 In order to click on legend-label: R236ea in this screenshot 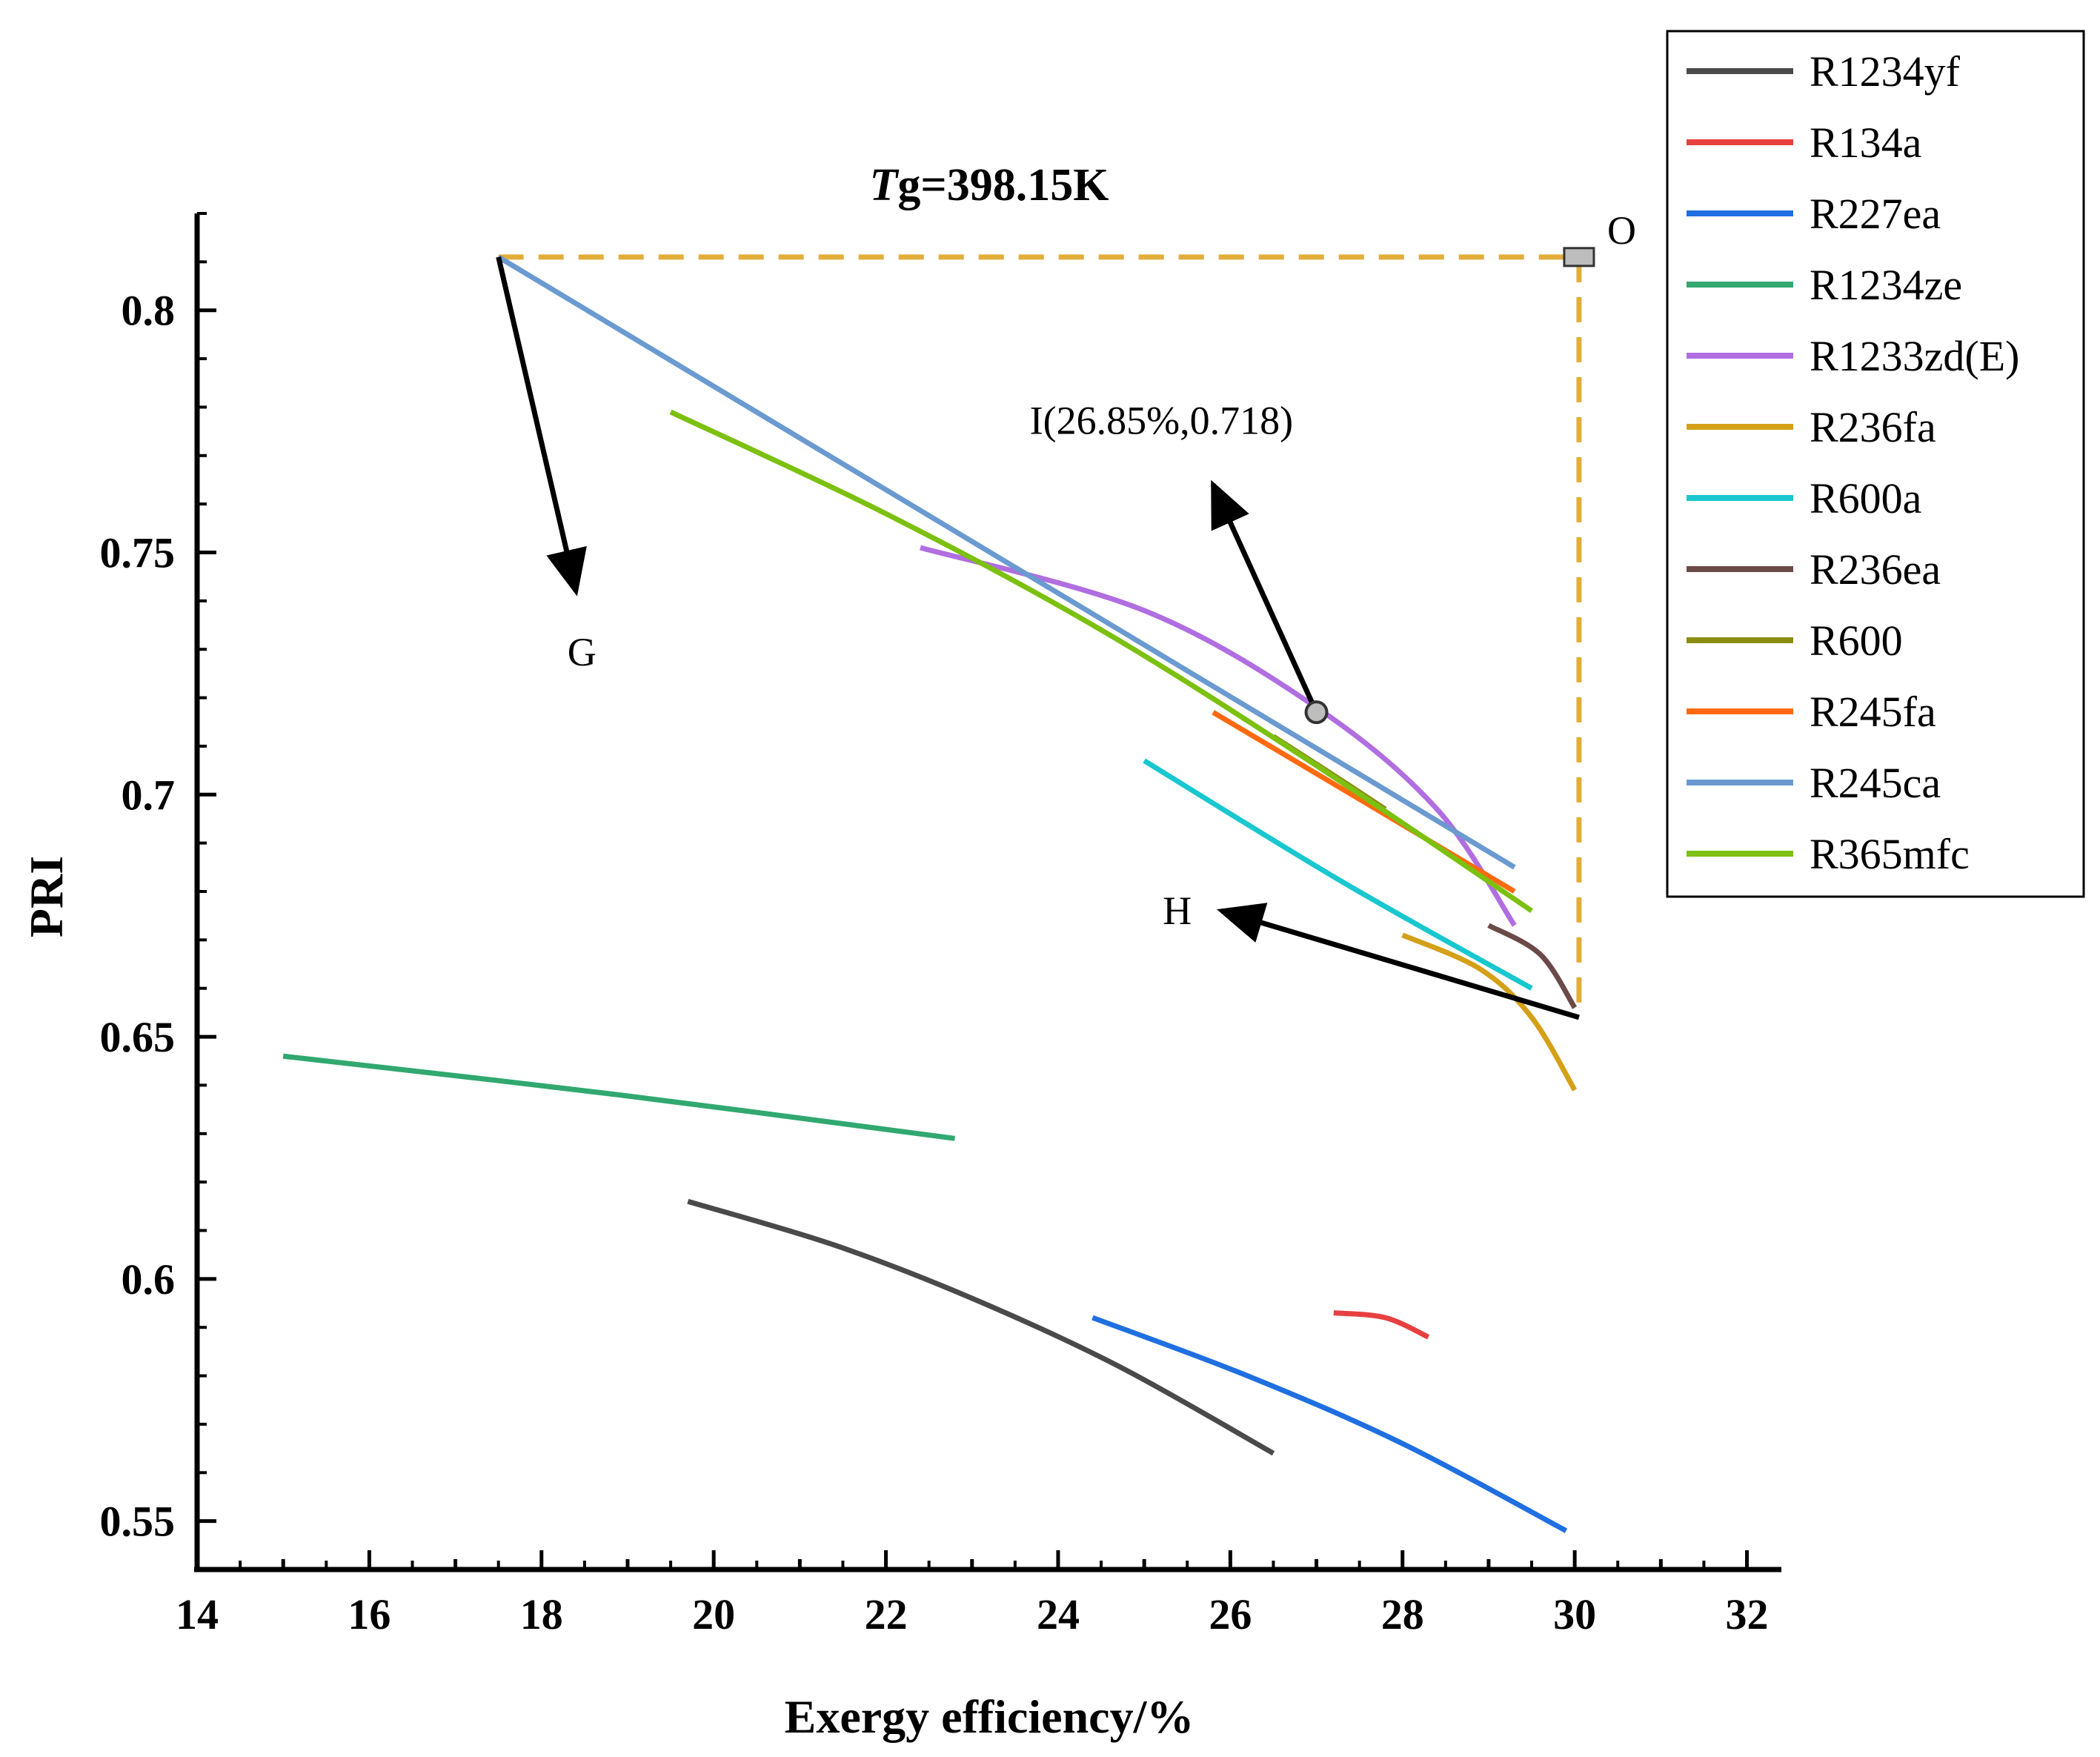, I will do `click(1876, 569)`.